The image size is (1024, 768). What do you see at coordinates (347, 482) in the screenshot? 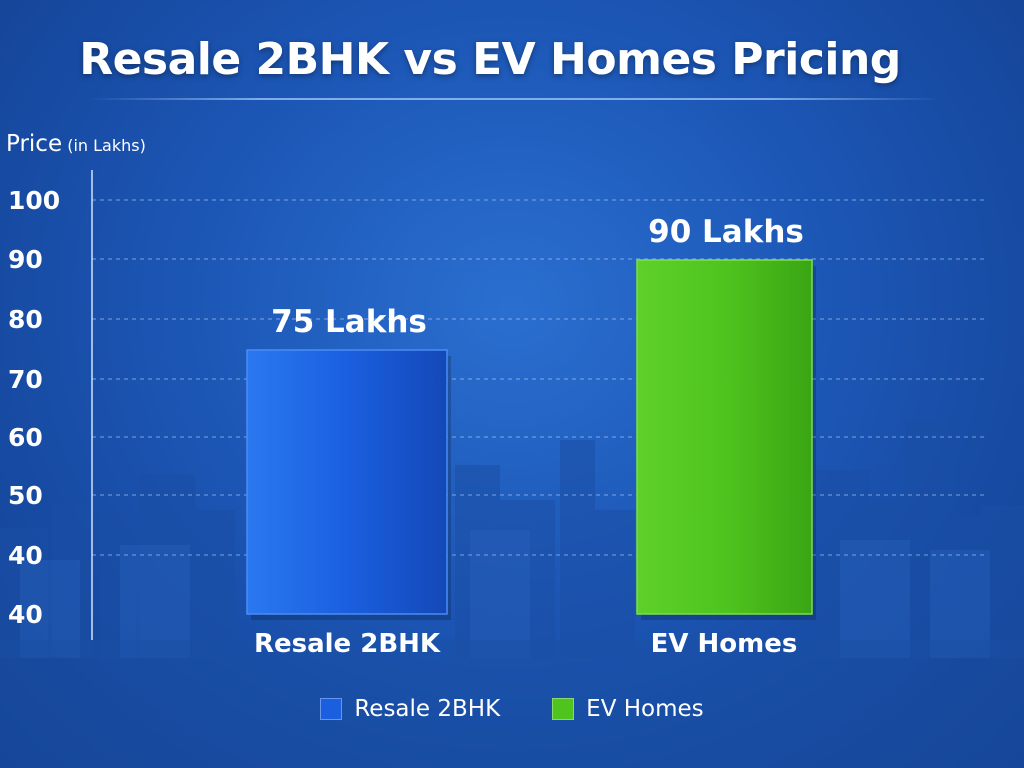
I see `bar-resale-2bhk` at bounding box center [347, 482].